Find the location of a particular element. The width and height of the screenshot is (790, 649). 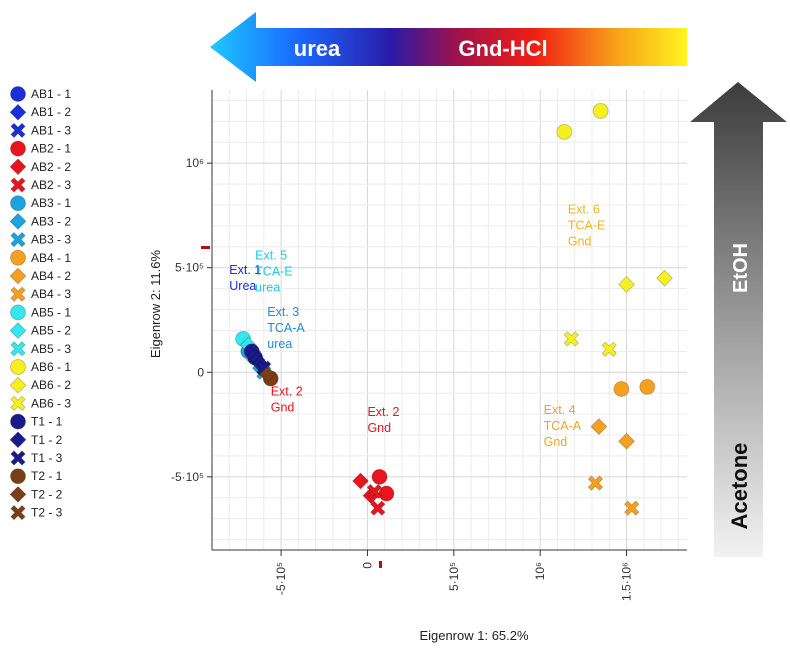

legend-entry: T2 - 1 is located at coordinates (36, 476).